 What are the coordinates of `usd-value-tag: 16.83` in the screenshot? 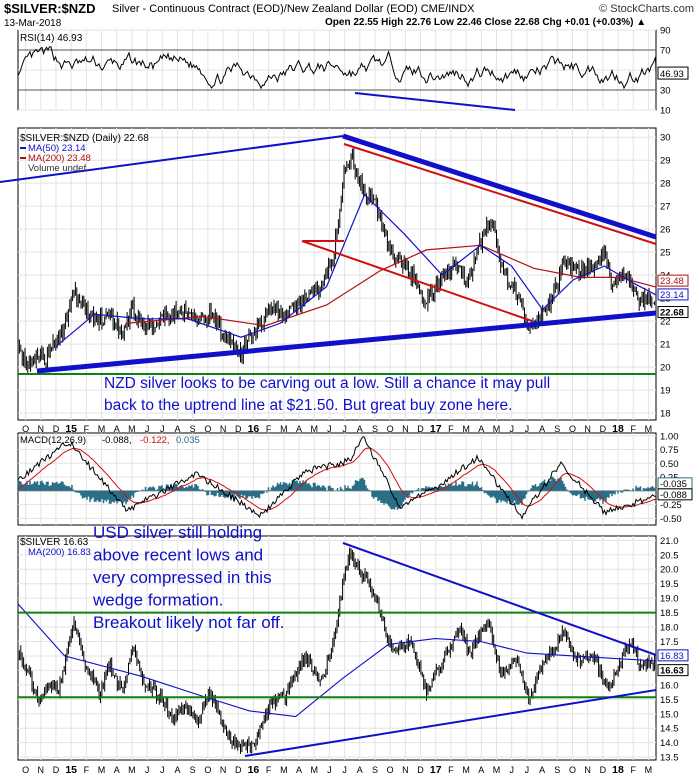 It's located at (672, 656).